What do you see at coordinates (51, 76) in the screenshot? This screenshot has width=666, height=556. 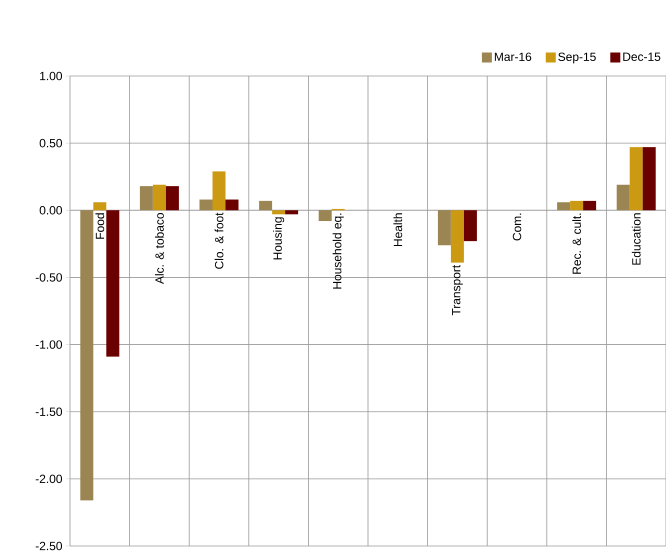 I see `y-tick-label: 1.00` at bounding box center [51, 76].